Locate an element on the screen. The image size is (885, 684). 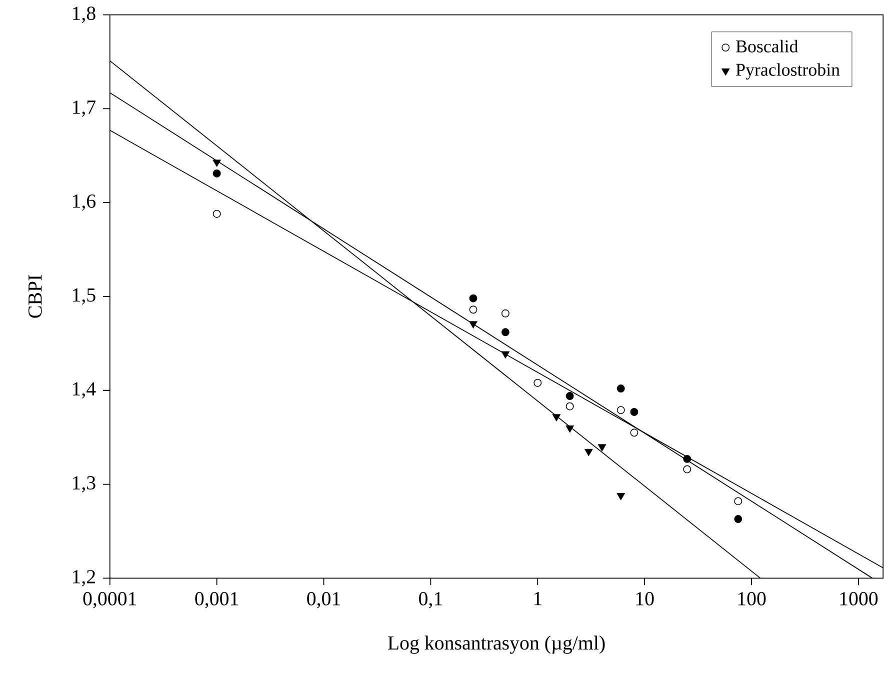
x-tick-label: 10 is located at coordinates (645, 599).